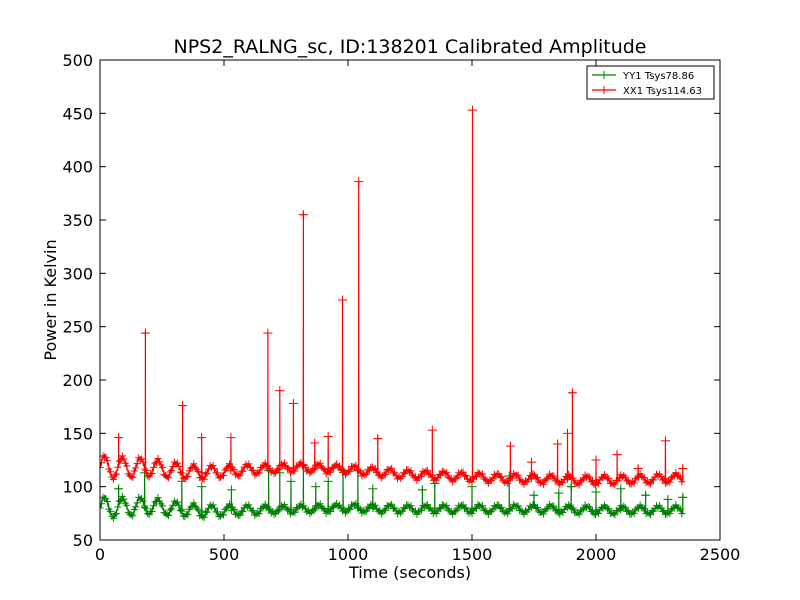 The image size is (800, 600). What do you see at coordinates (77, 220) in the screenshot?
I see `y-tick-label: 350` at bounding box center [77, 220].